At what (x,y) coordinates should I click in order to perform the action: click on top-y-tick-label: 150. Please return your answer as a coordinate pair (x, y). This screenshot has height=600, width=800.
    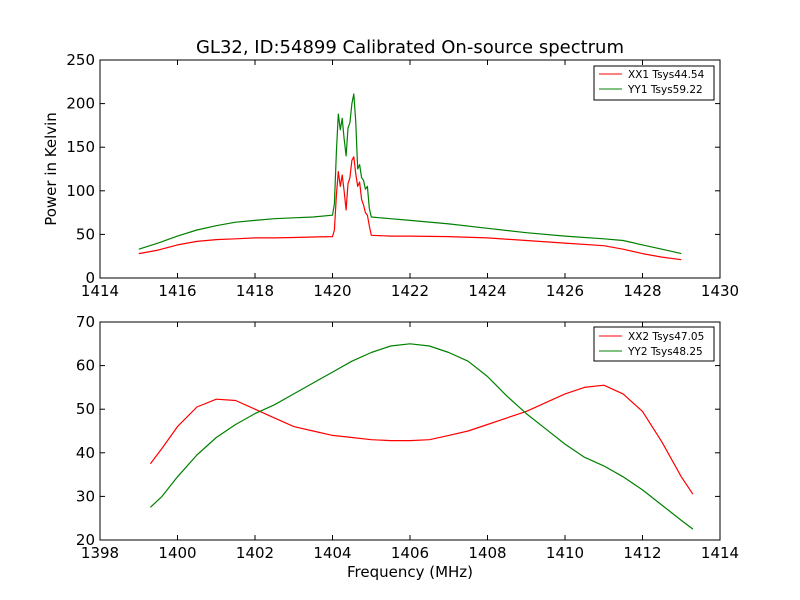
    Looking at the image, I should click on (80, 147).